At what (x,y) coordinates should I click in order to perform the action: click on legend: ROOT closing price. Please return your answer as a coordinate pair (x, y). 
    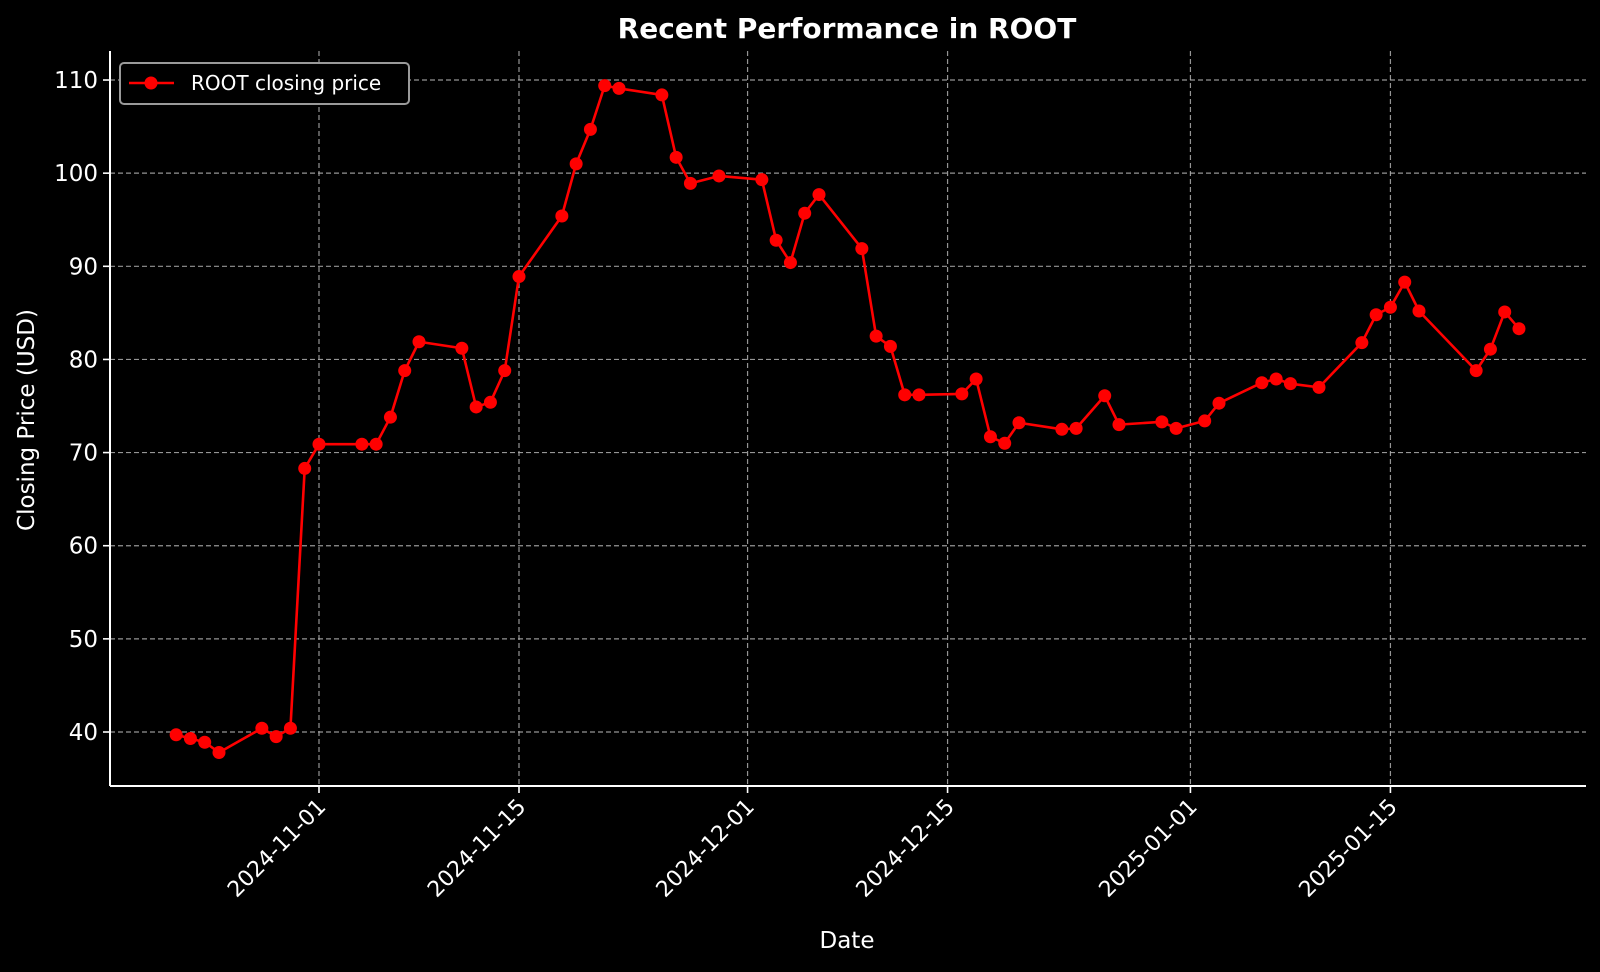
    Looking at the image, I should click on (264, 83).